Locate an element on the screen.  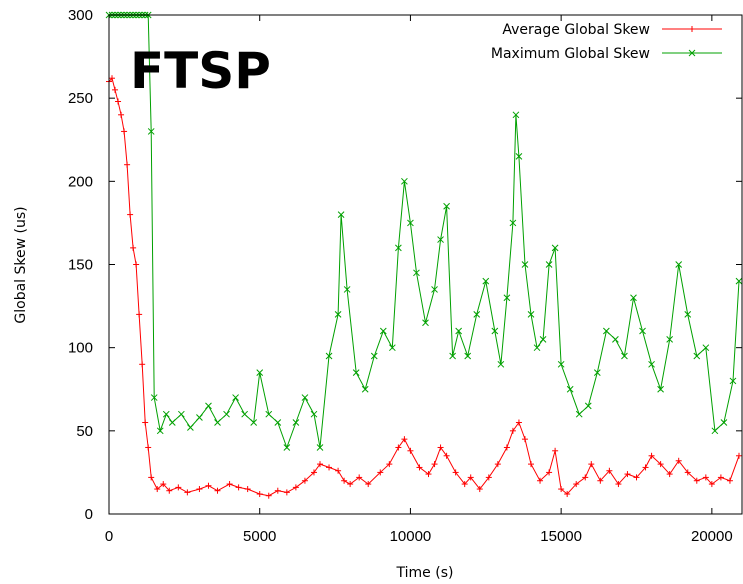
legend-label: Average Global Skew is located at coordinates (576, 30).